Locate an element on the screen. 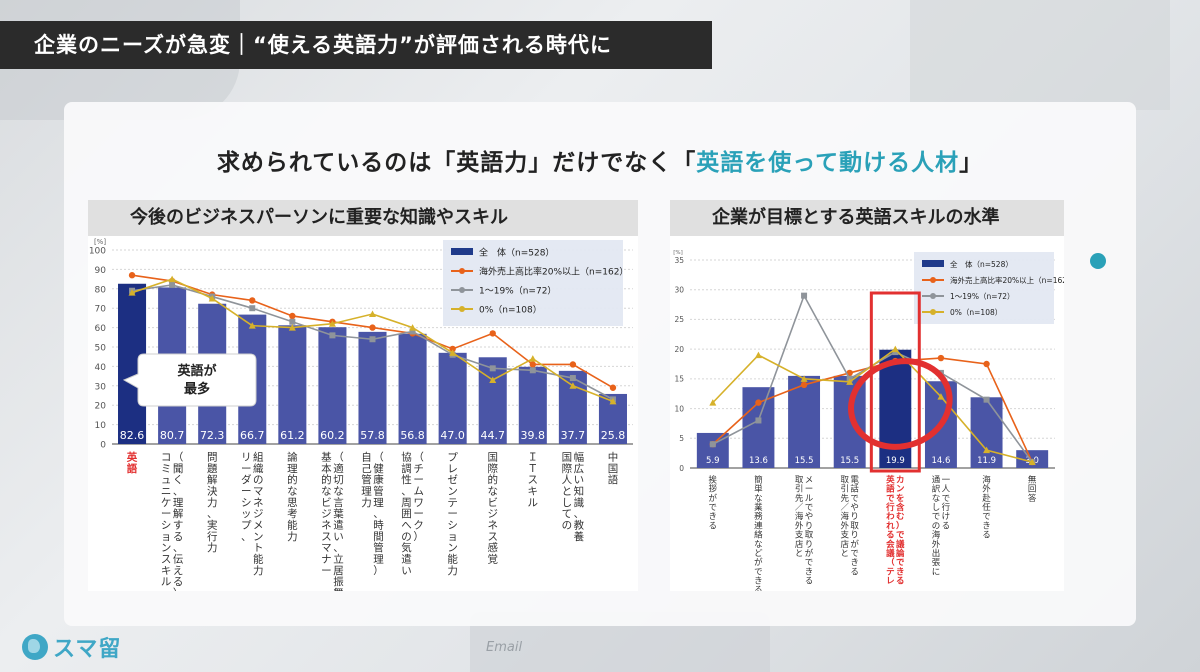 The width and height of the screenshot is (1200, 672). callout-text: 最多 is located at coordinates (197, 389).